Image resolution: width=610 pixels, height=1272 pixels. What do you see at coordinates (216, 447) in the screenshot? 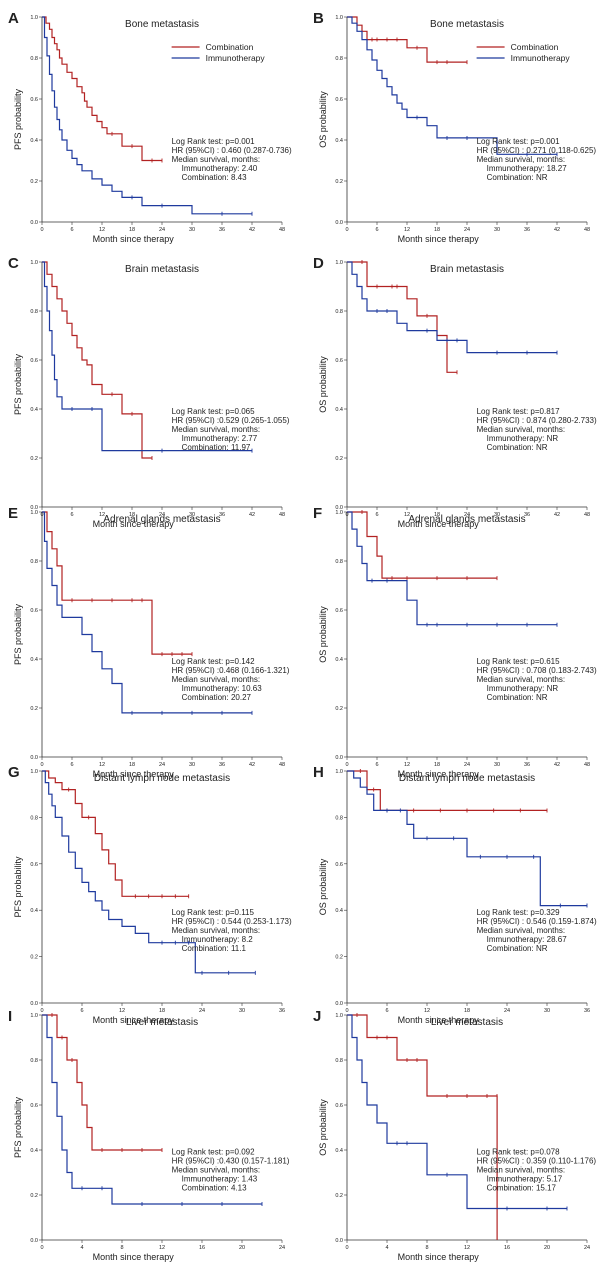
I see `annotation-line: Combination: 11.97` at bounding box center [216, 447].